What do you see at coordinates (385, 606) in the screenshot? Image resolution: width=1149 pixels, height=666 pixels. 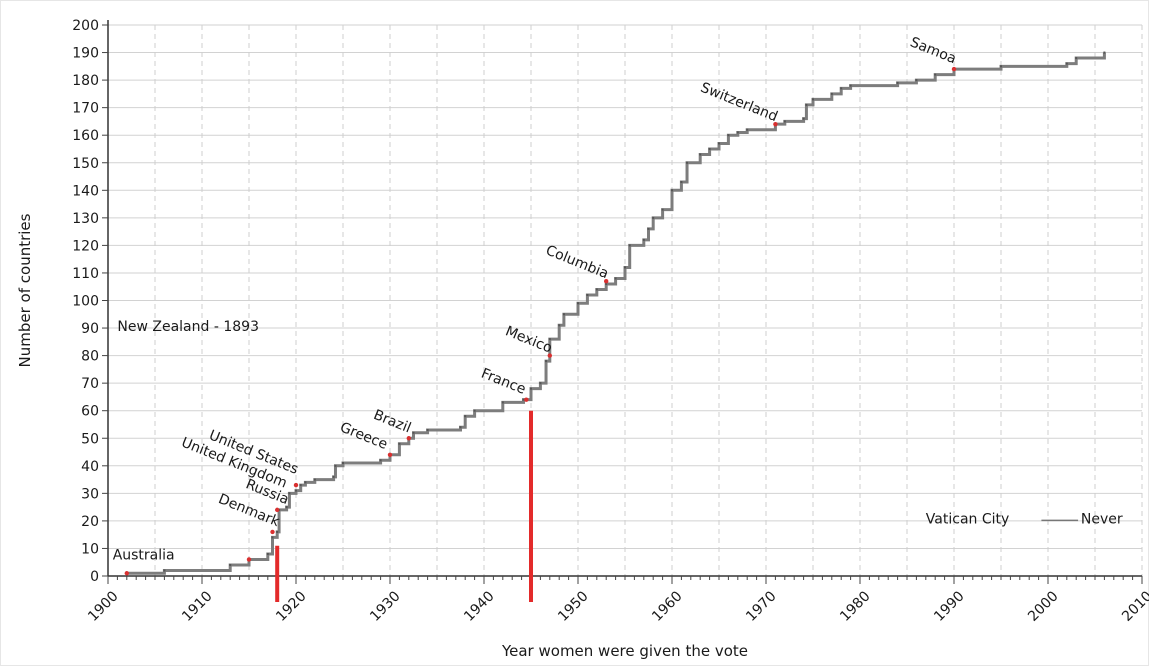 I see `x-tick-label: 1930` at bounding box center [385, 606].